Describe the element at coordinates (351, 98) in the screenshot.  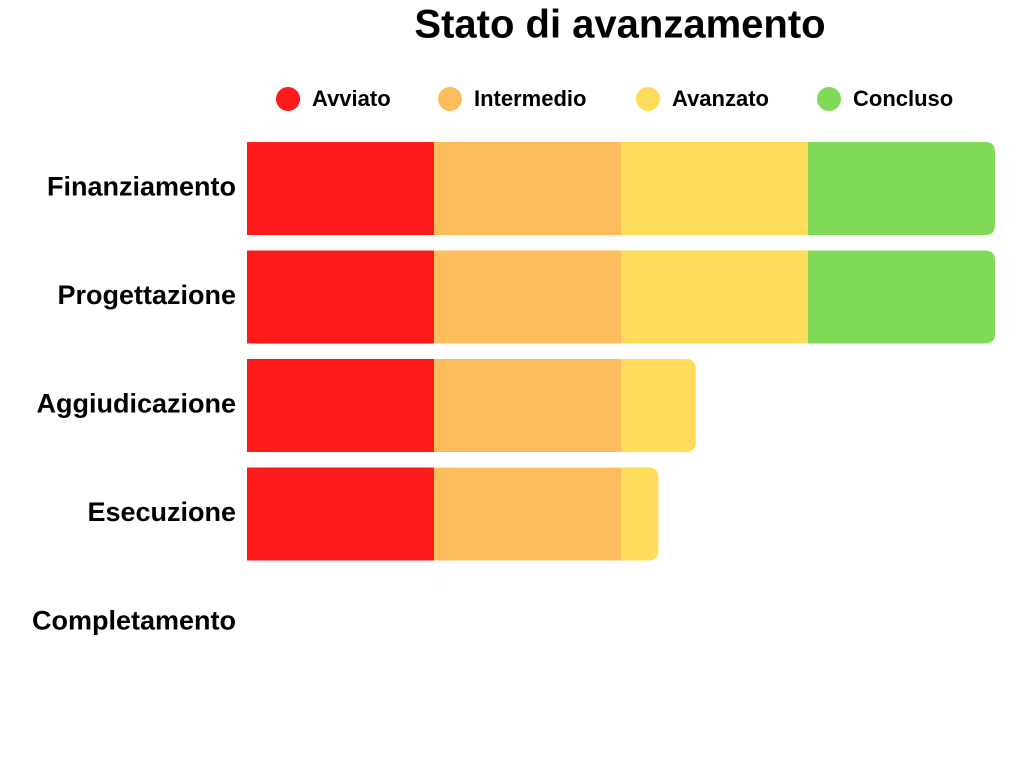
I see `legend-label: Avviato` at that location.